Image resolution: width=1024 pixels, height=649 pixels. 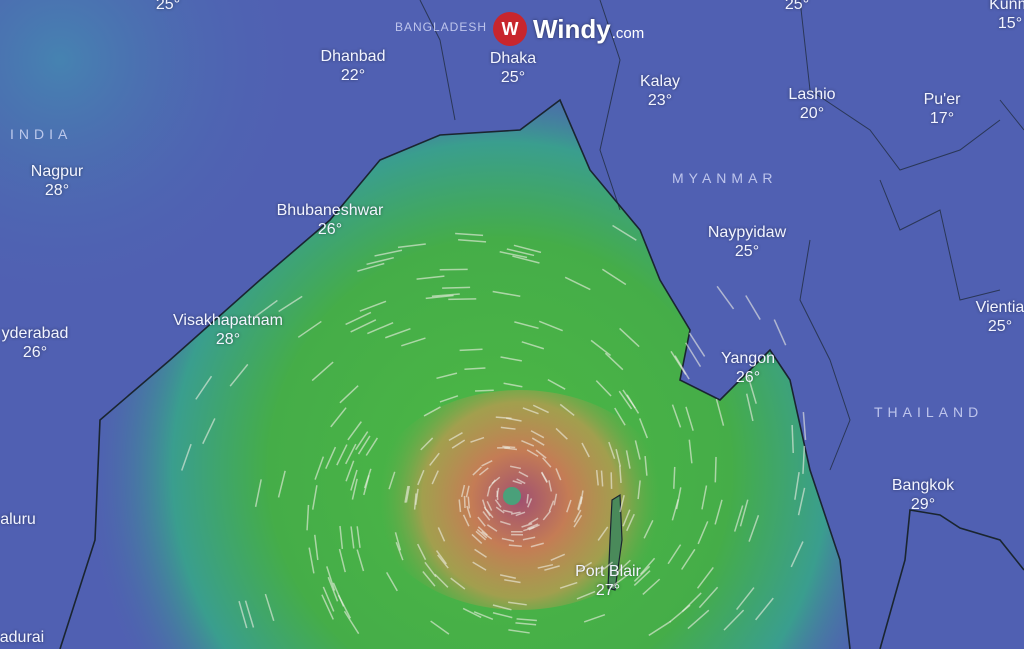 What do you see at coordinates (18, 519) in the screenshot?
I see `city-label: aluru` at bounding box center [18, 519].